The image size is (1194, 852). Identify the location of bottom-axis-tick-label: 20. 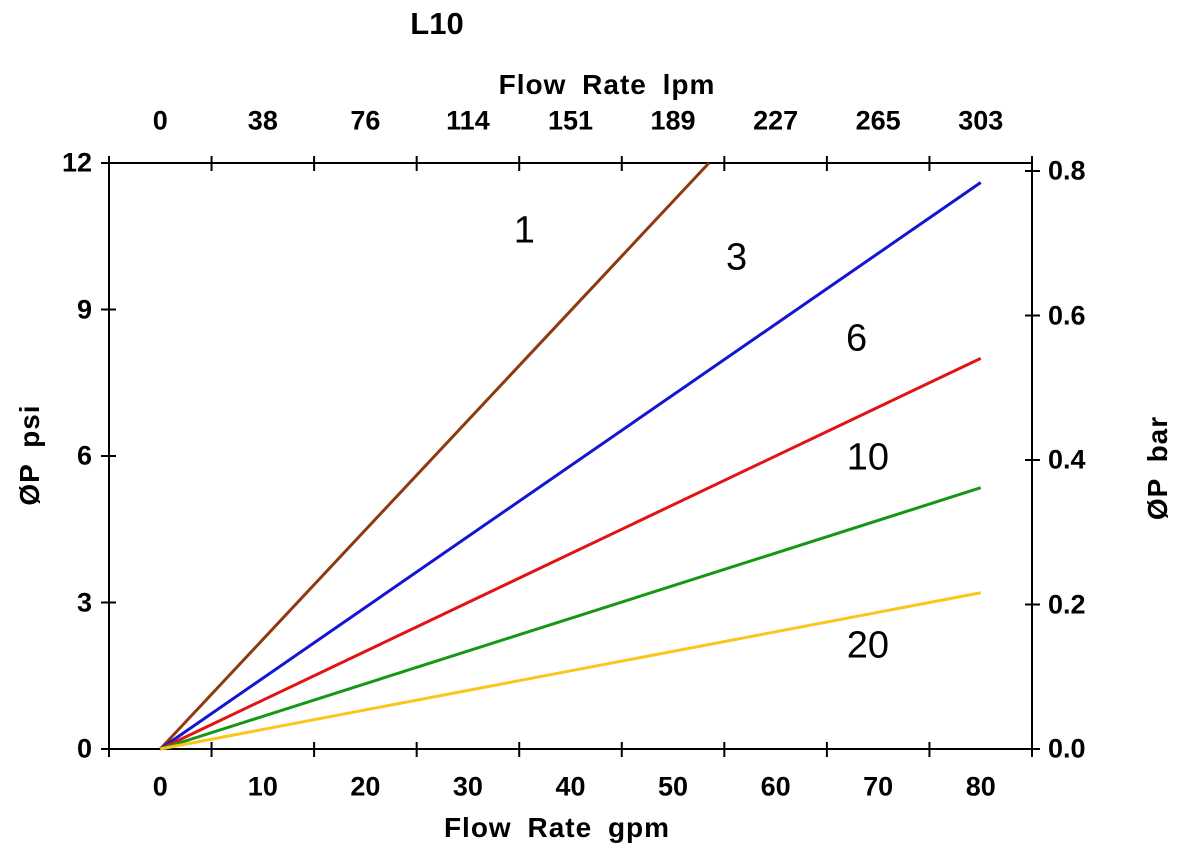
(365, 786).